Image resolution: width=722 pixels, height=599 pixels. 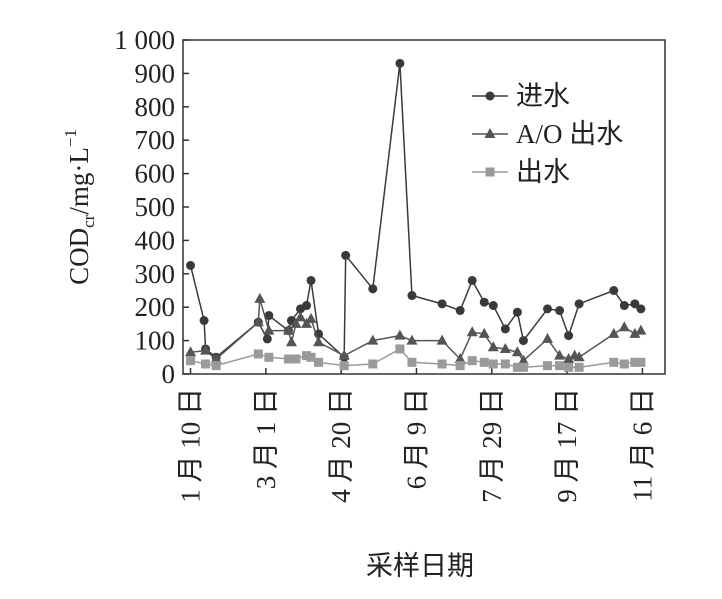 I want to click on y-tick-label: 0, so click(x=169, y=374).